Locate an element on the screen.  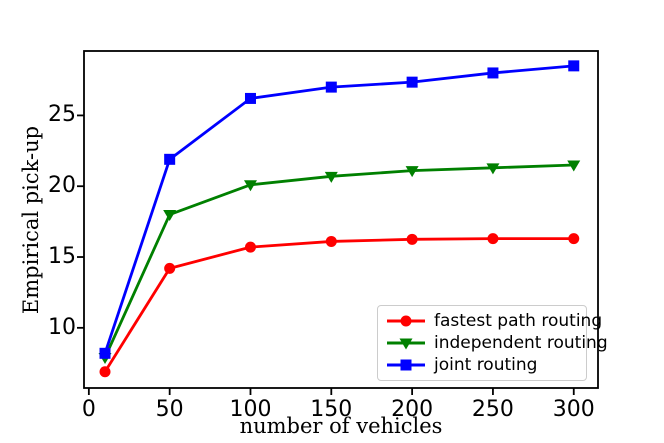
x-tick-label: 150 is located at coordinates (331, 409).